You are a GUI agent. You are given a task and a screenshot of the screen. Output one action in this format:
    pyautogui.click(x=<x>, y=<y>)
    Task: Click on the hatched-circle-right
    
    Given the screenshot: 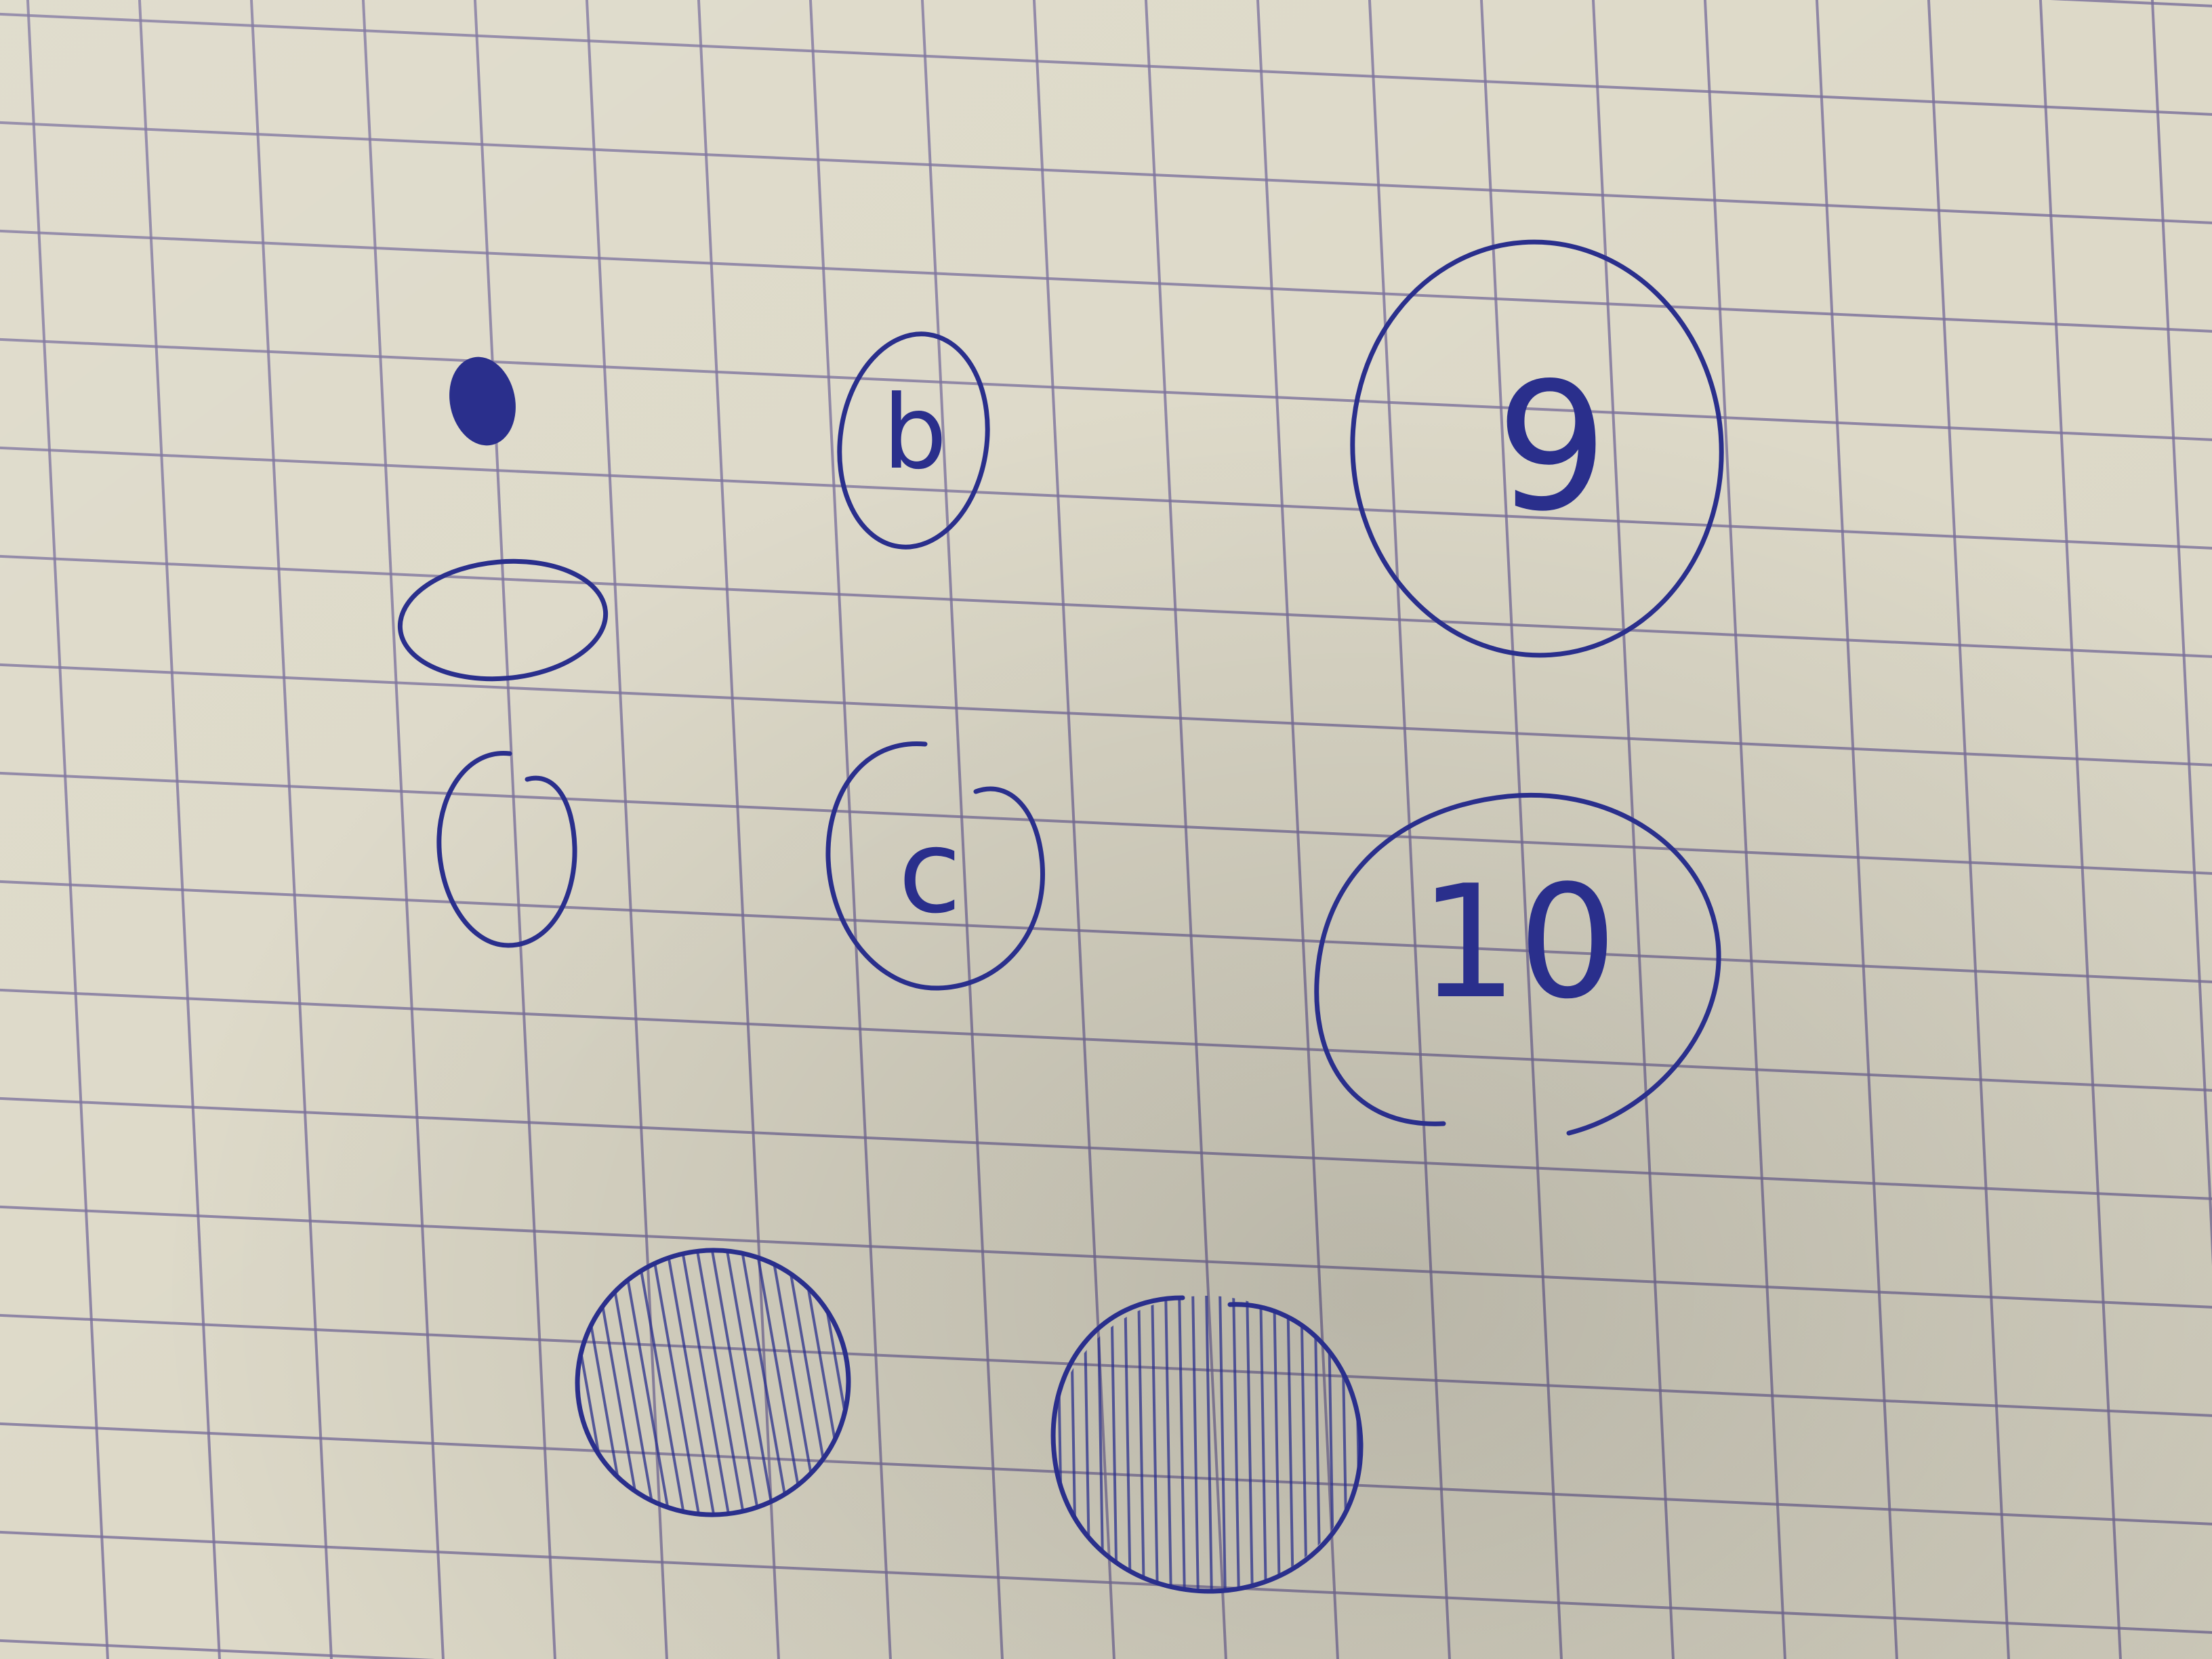 What is the action you would take?
    pyautogui.click(x=1207, y=1444)
    